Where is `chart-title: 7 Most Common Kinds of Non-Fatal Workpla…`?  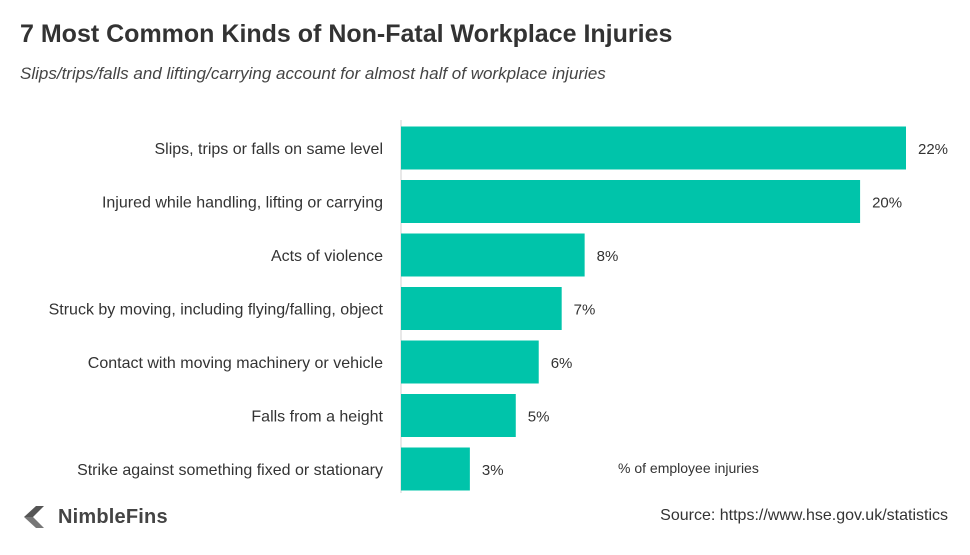
chart-title: 7 Most Common Kinds of Non-Fatal Workpla… is located at coordinates (346, 34).